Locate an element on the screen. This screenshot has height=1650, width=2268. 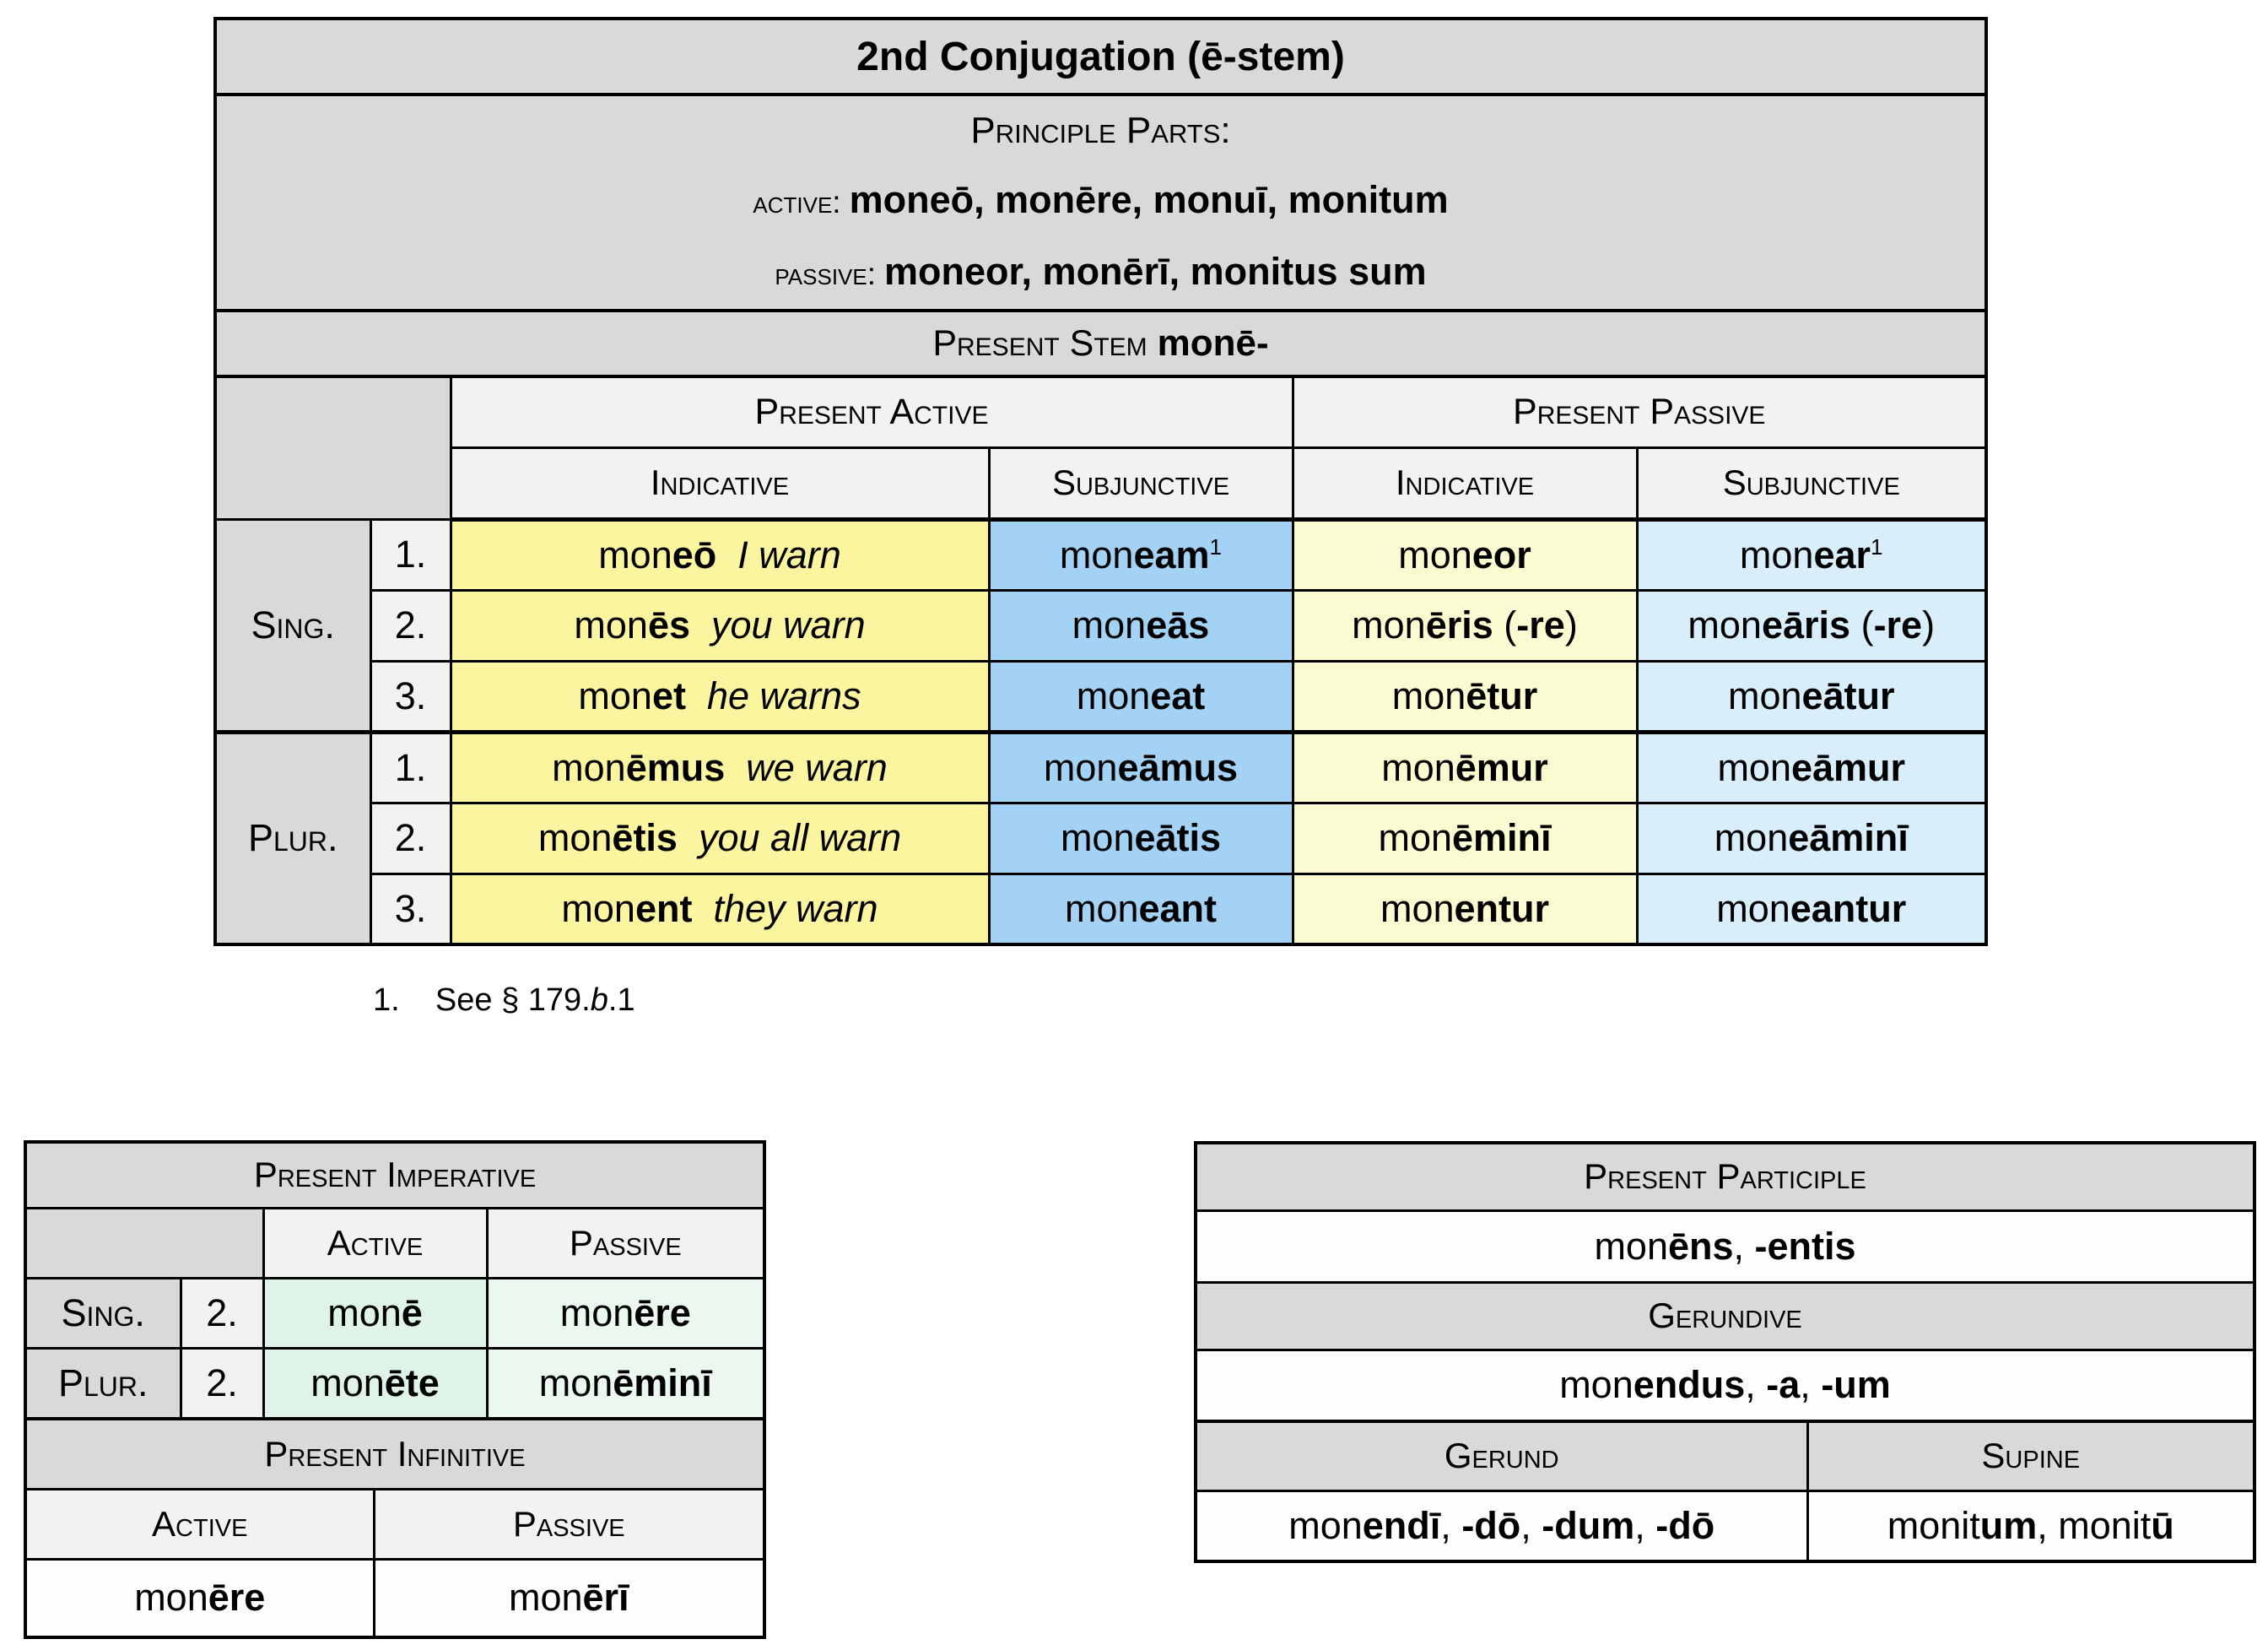
cell-gerundive-form: monendus, -a, -um is located at coordinates (1725, 1385).